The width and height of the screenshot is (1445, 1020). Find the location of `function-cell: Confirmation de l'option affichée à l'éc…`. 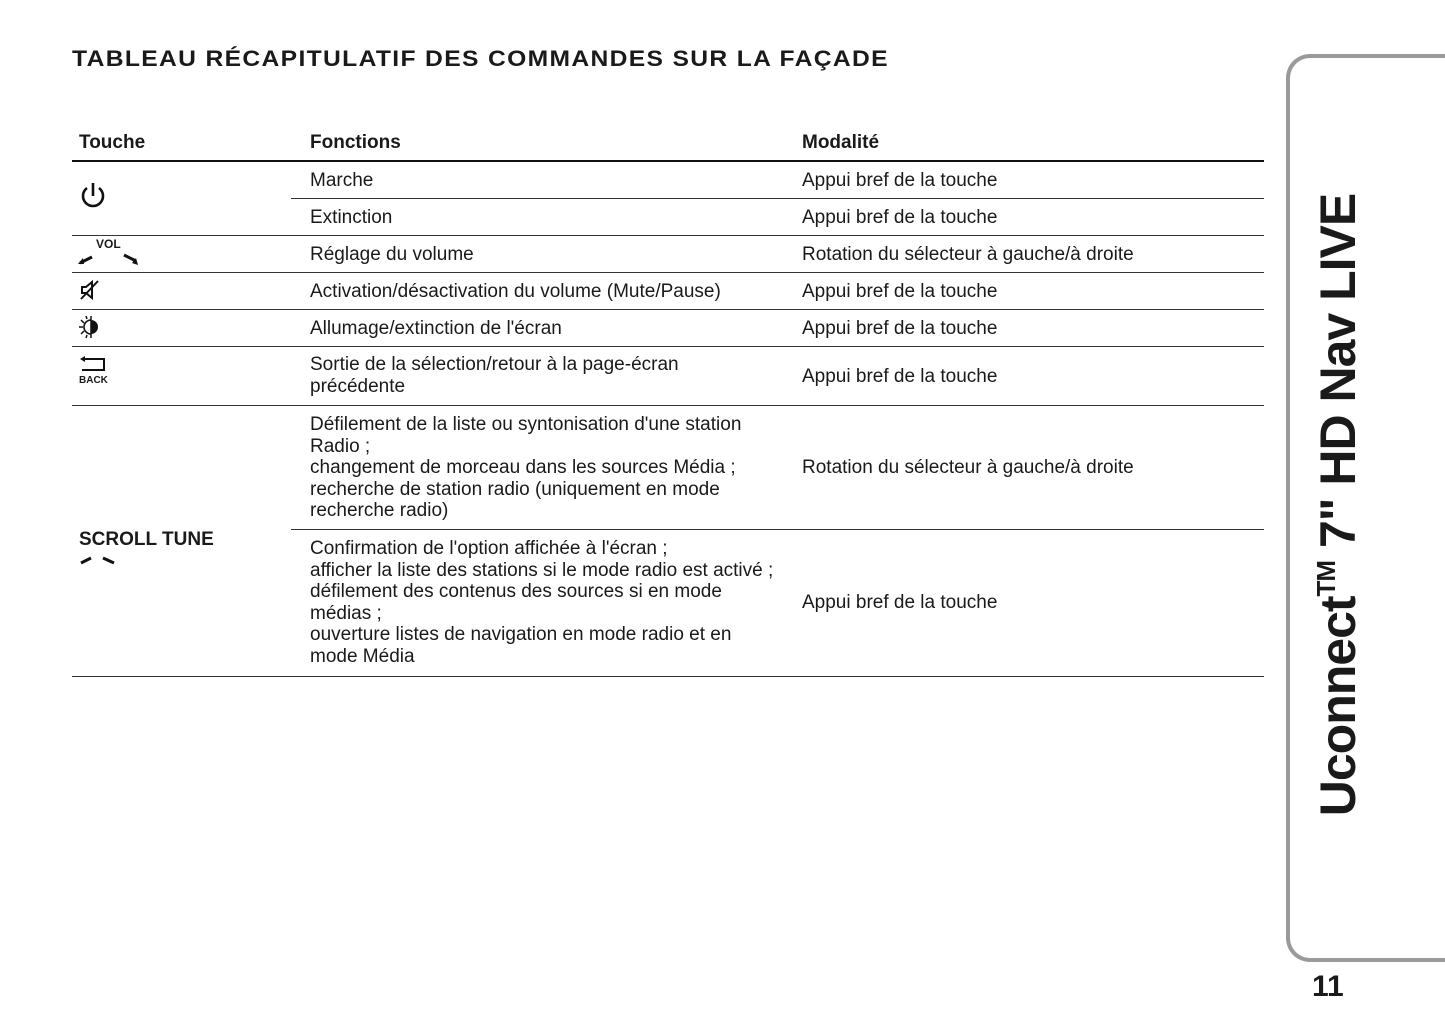

function-cell: Confirmation de l'option affichée à l'éc… is located at coordinates (542, 602).